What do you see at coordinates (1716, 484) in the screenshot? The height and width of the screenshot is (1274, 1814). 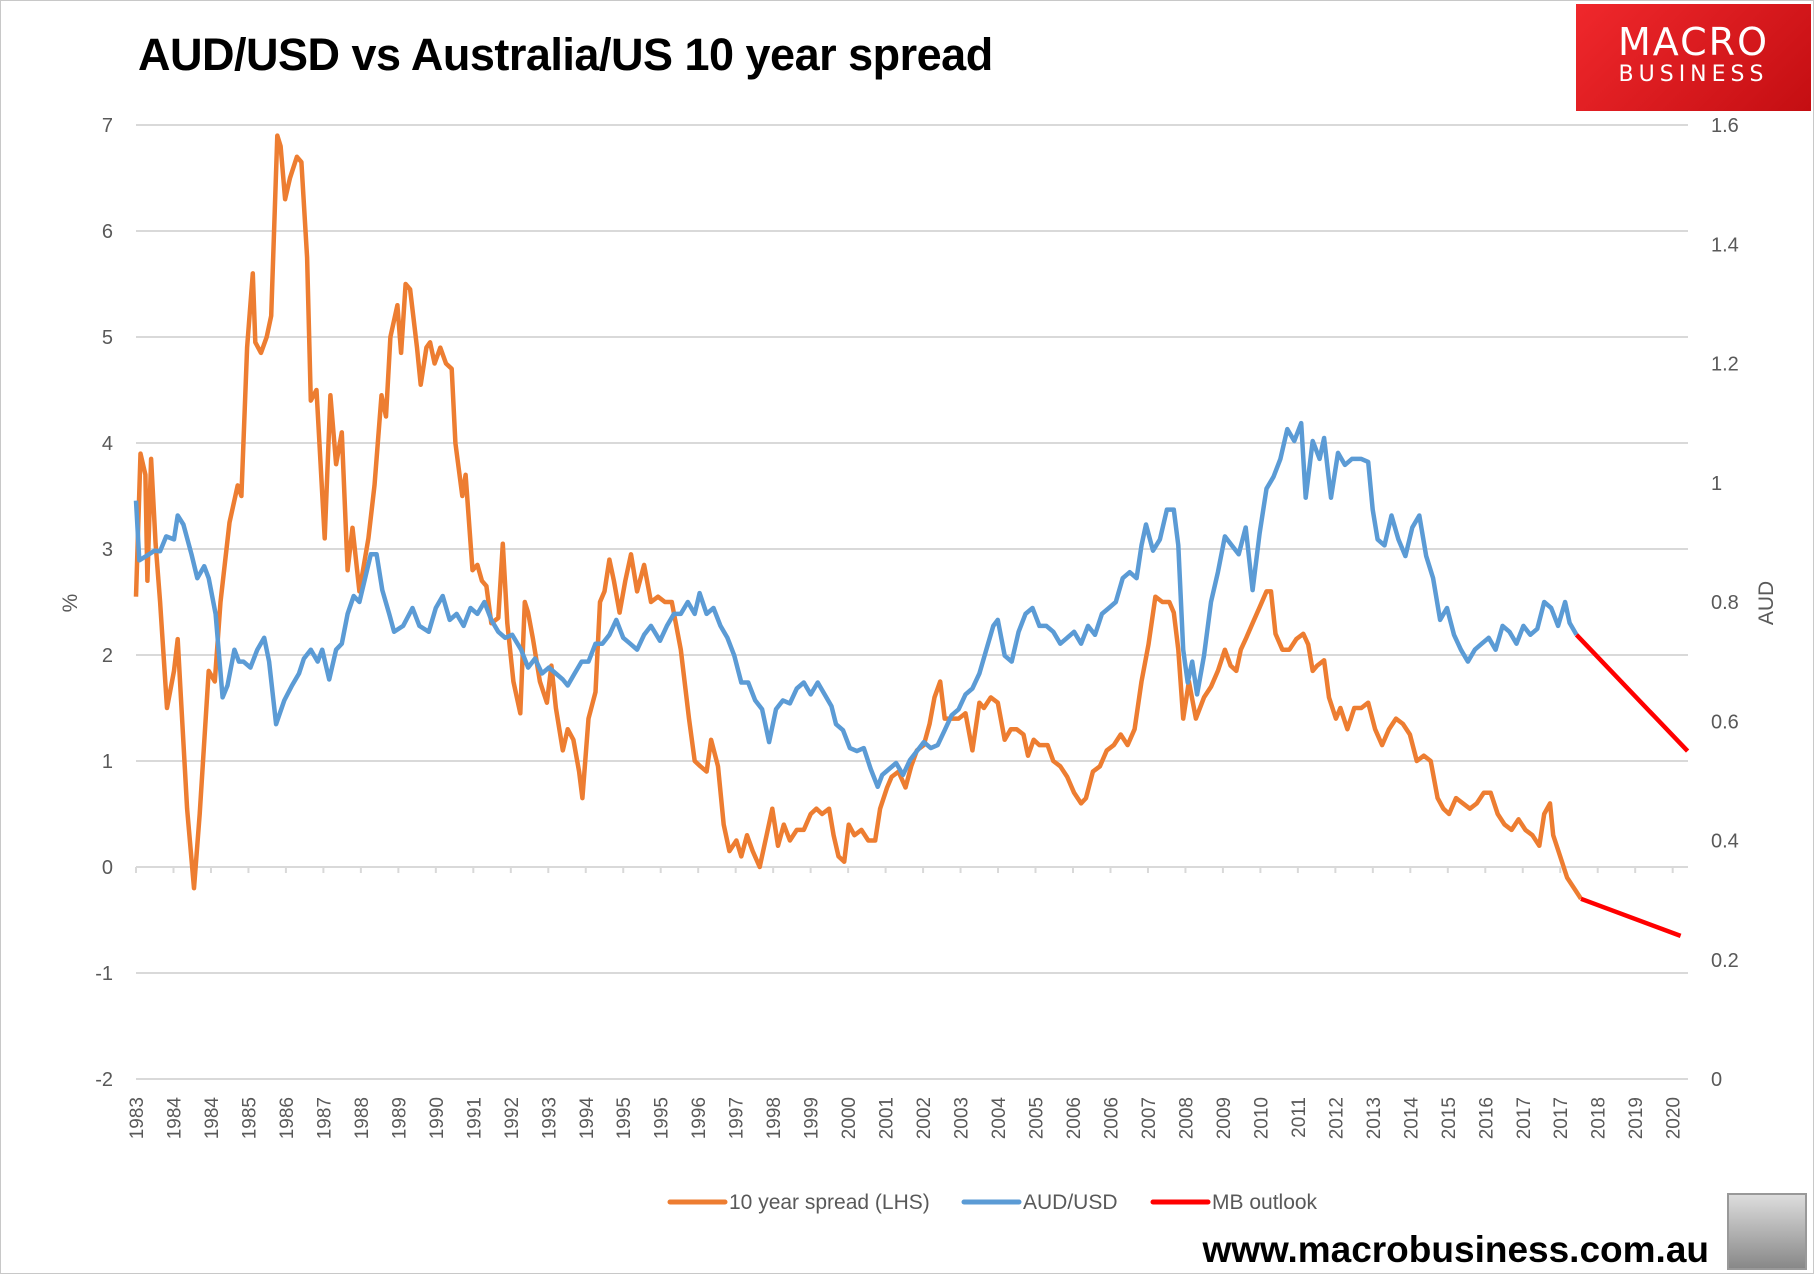 I see `y2-tick-label: 1` at bounding box center [1716, 484].